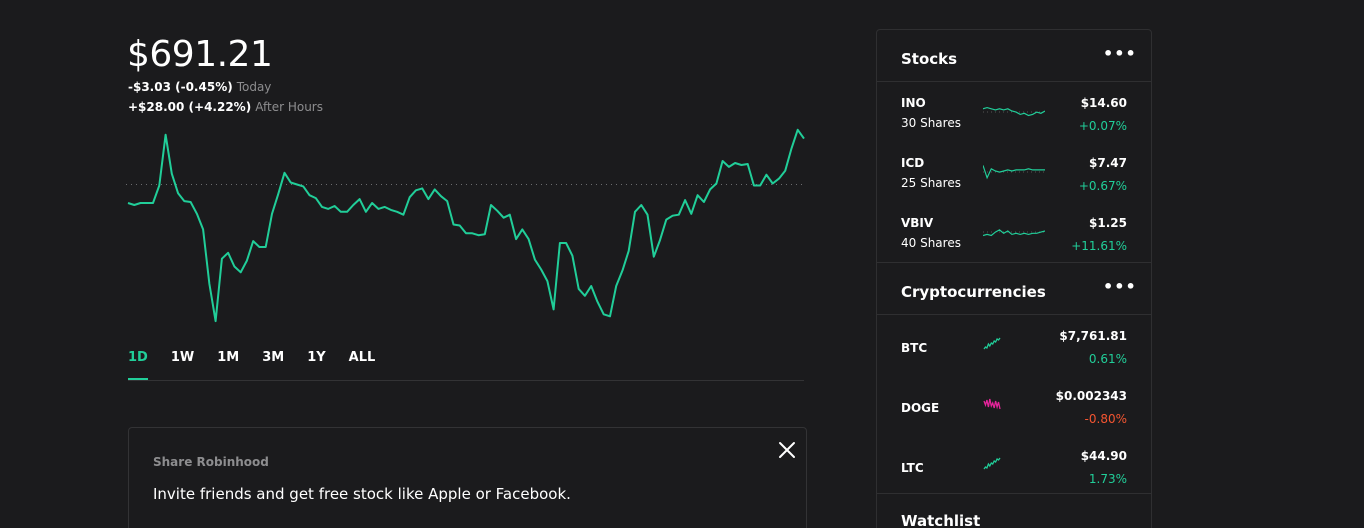  Describe the element at coordinates (466, 380) in the screenshot. I see `tabs-divider` at that location.